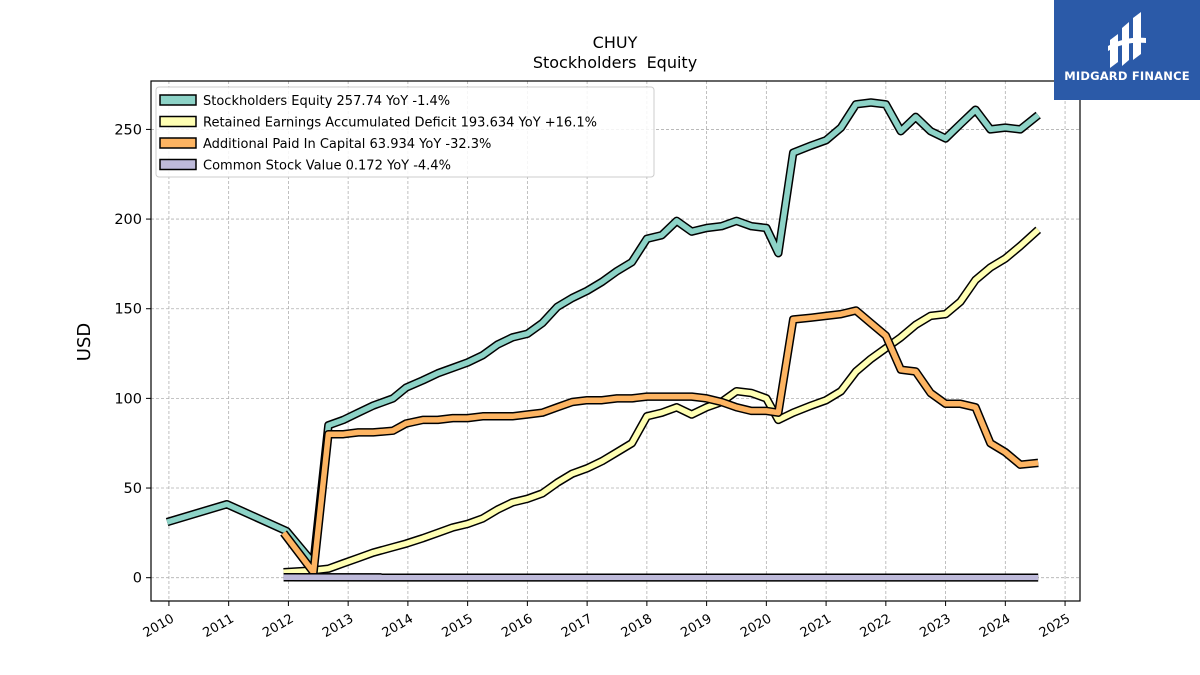  What do you see at coordinates (128, 310) in the screenshot?
I see `y-tick-label: 150` at bounding box center [128, 310].